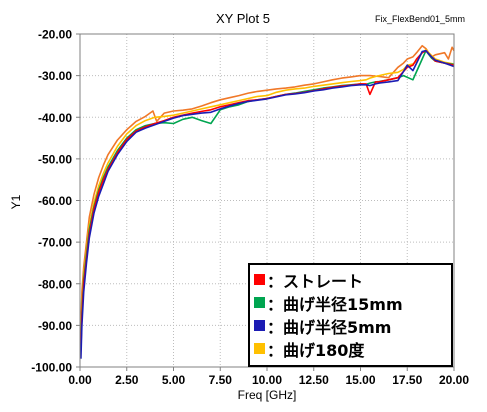 This screenshot has height=412, width=487. I want to click on y-tick-label: -90.00, so click(55, 326).